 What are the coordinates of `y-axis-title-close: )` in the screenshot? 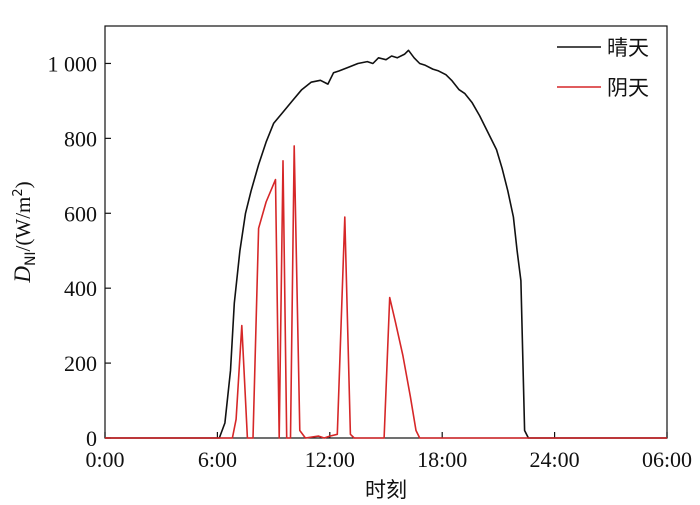 It's located at (23, 184).